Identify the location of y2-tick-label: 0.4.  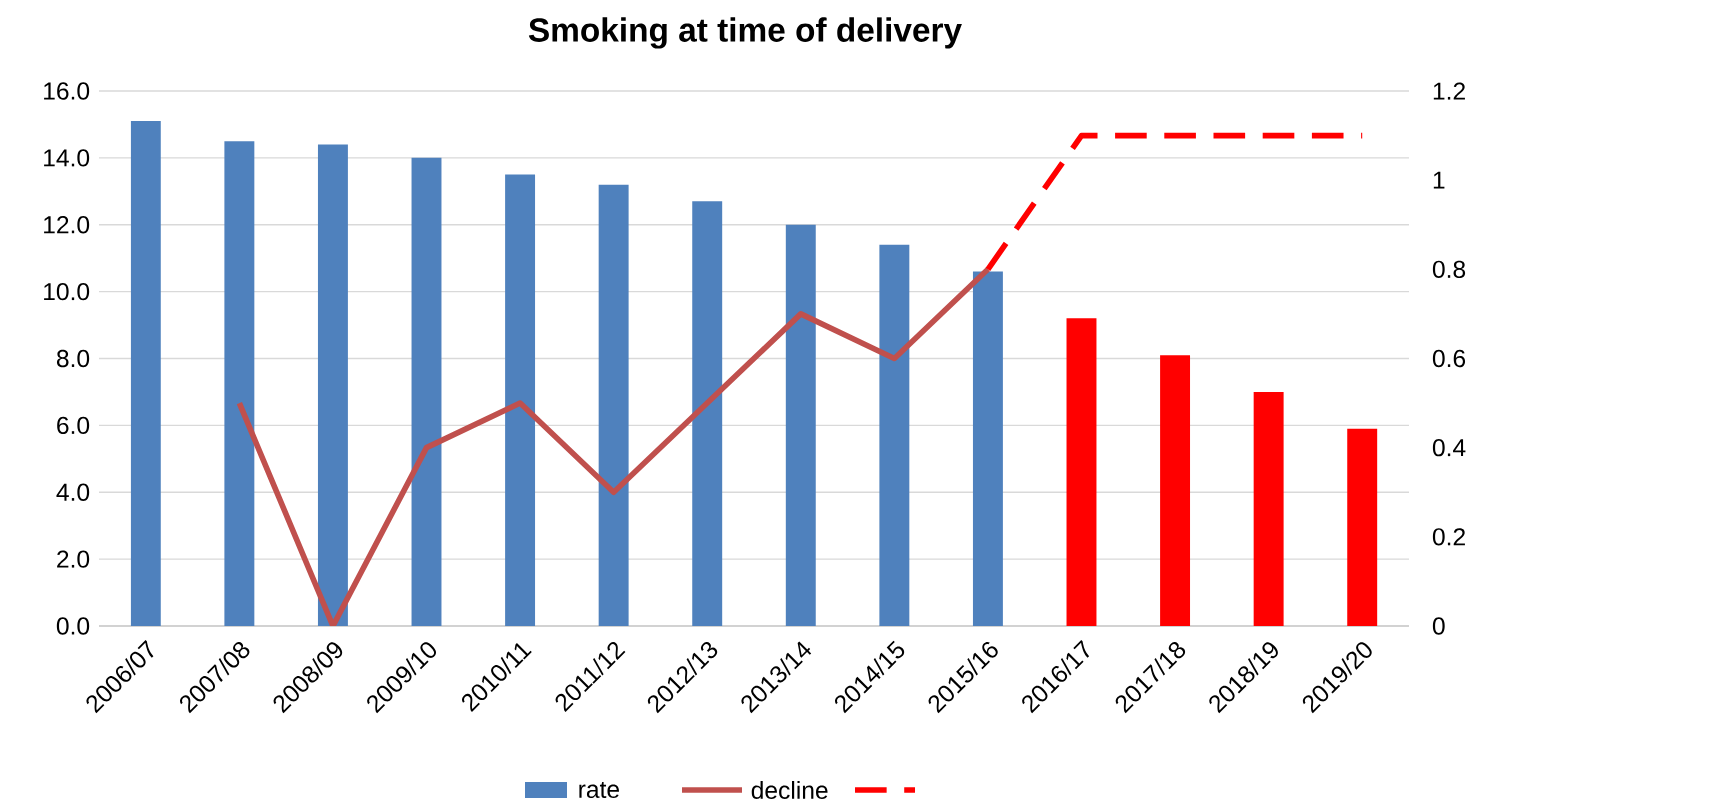
(1449, 447).